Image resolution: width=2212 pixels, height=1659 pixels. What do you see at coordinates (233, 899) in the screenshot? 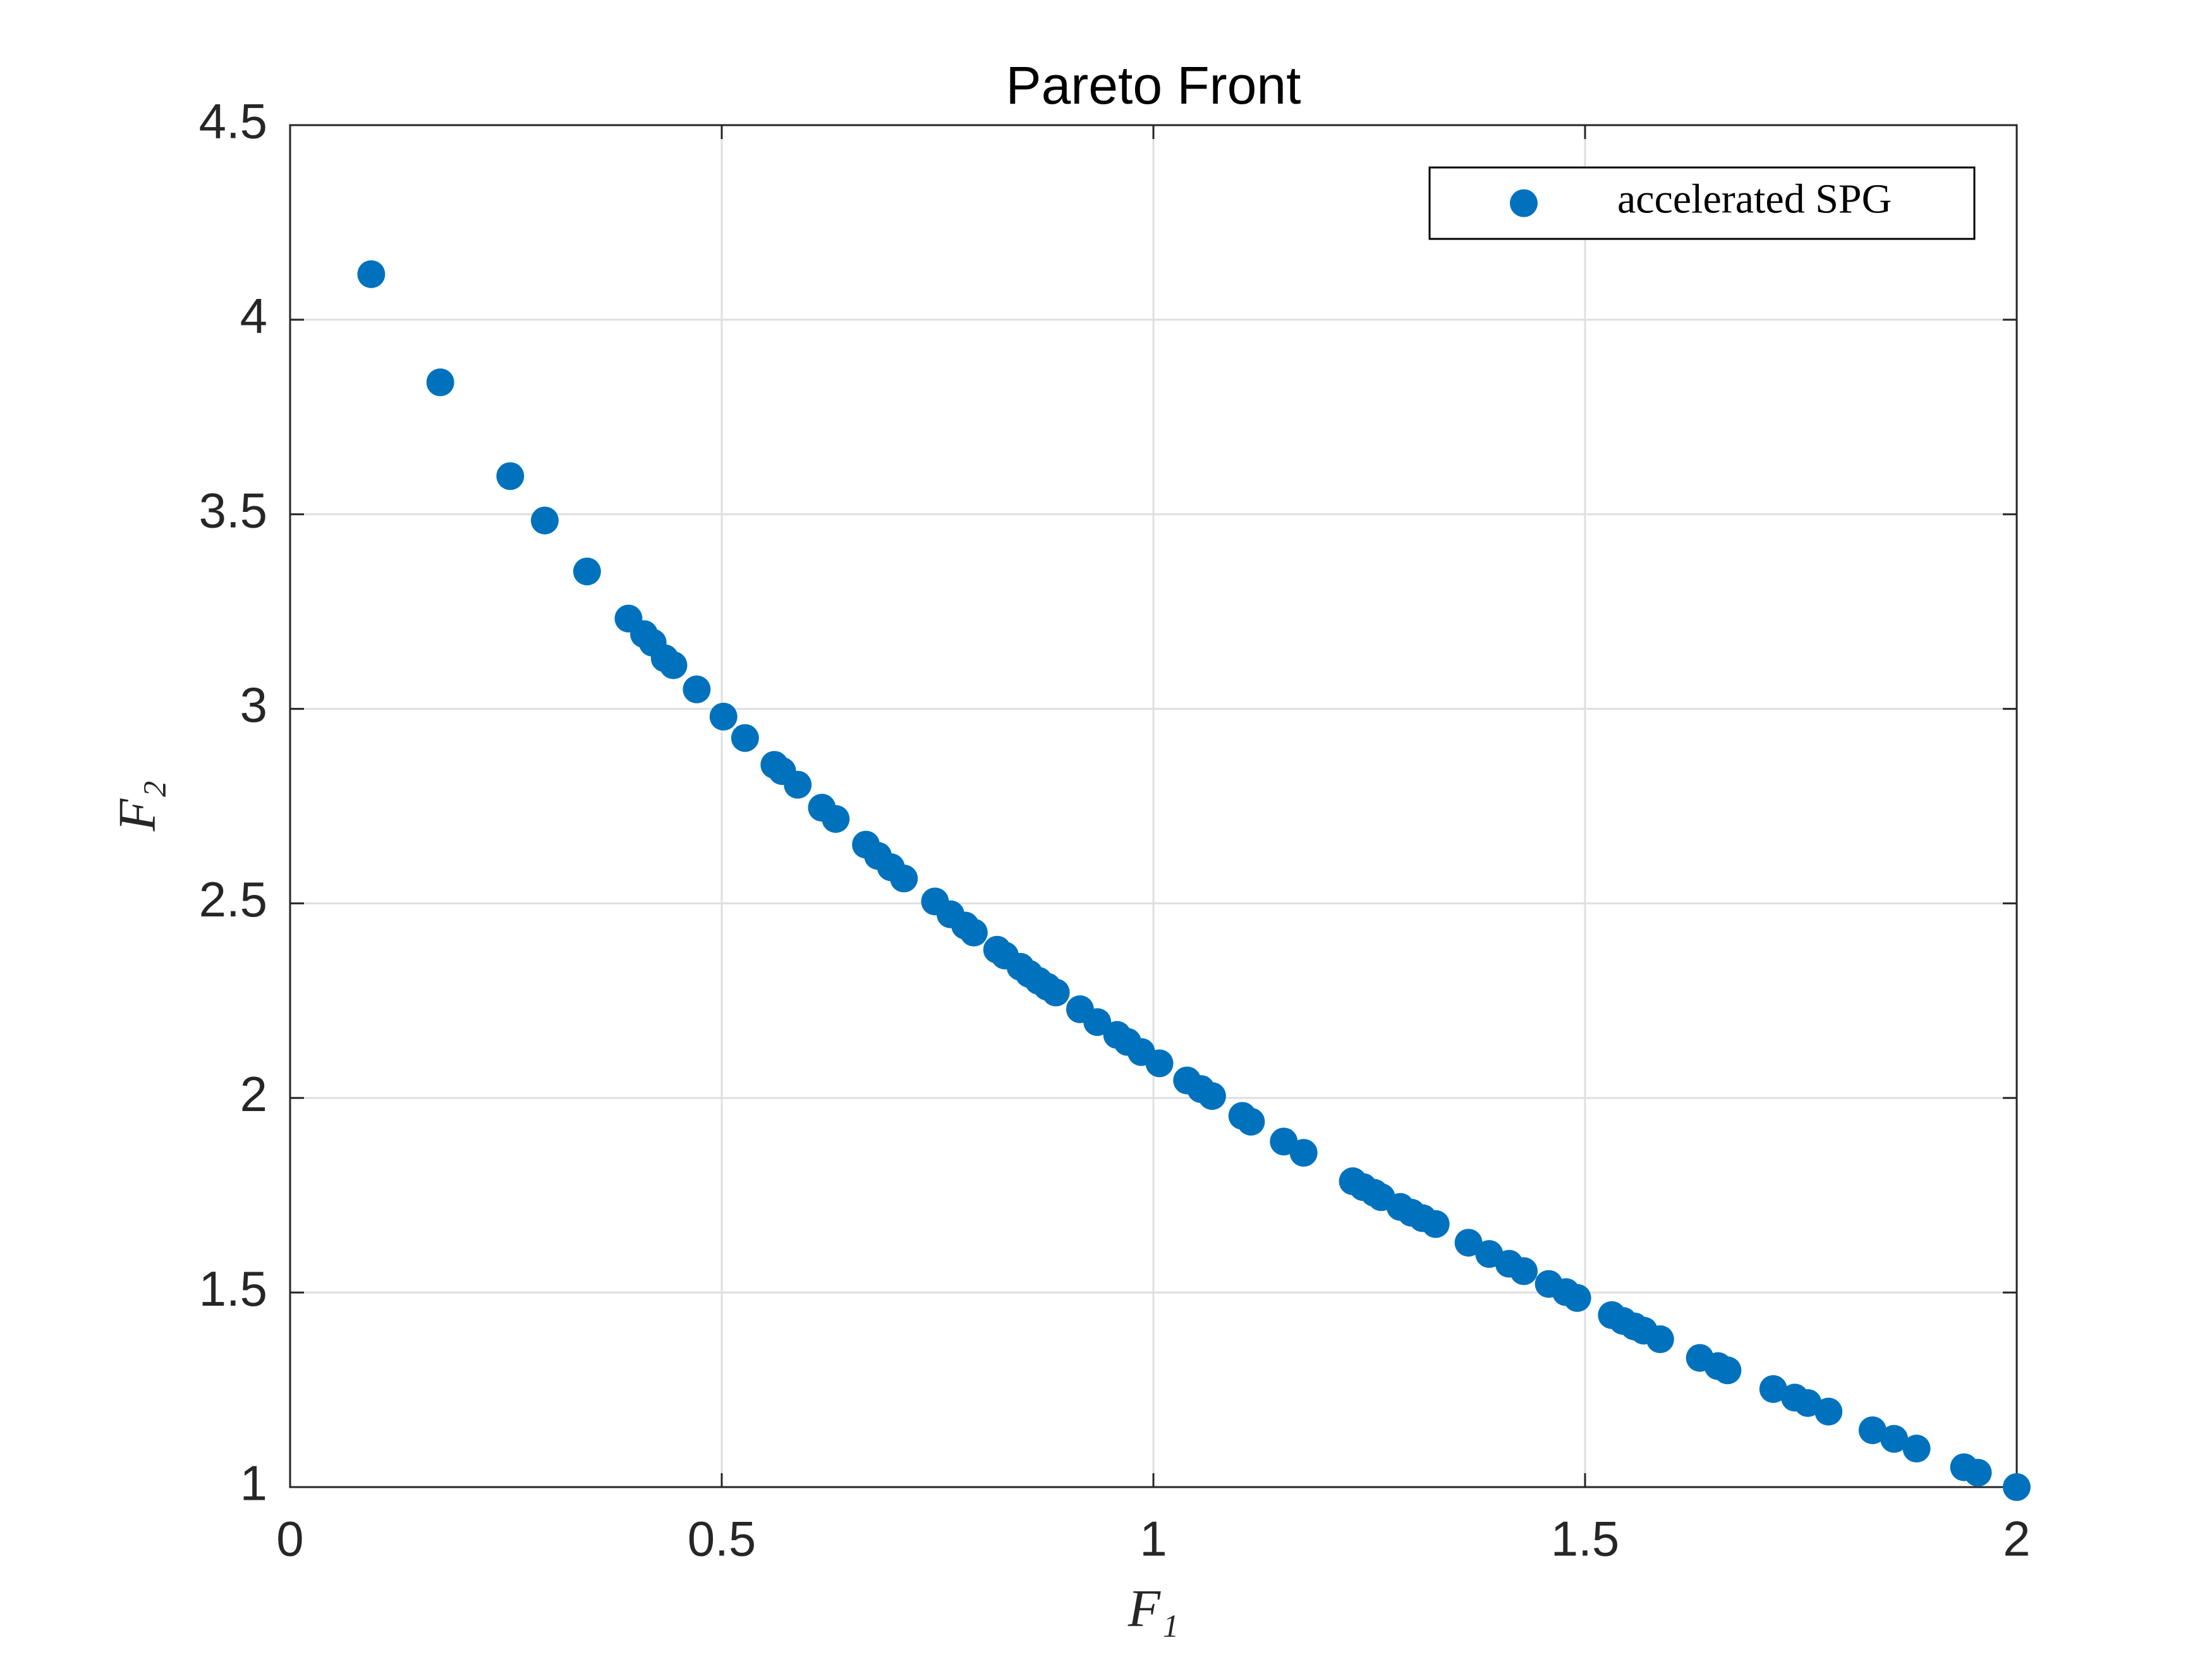
I see `y-tick-label: 2.5` at bounding box center [233, 899].